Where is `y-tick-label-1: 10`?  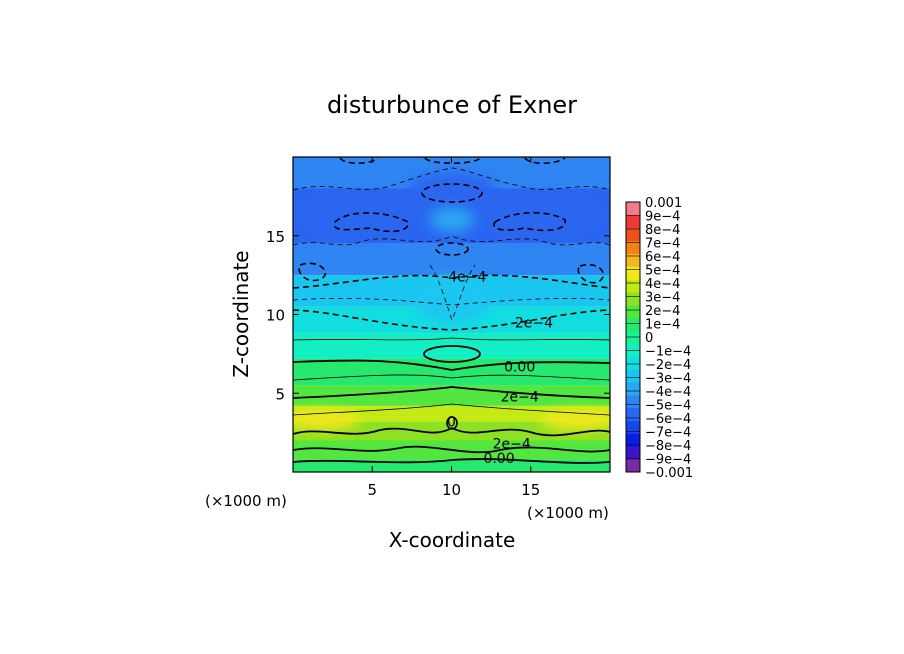 y-tick-label-1: 10 is located at coordinates (275, 316).